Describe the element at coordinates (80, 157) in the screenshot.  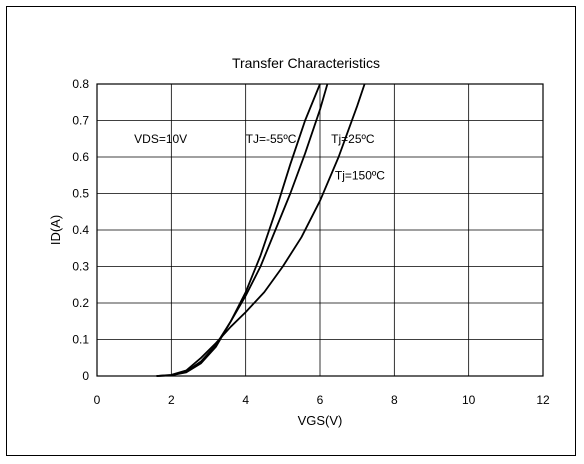
I see `y-tick-label: 0.6` at that location.